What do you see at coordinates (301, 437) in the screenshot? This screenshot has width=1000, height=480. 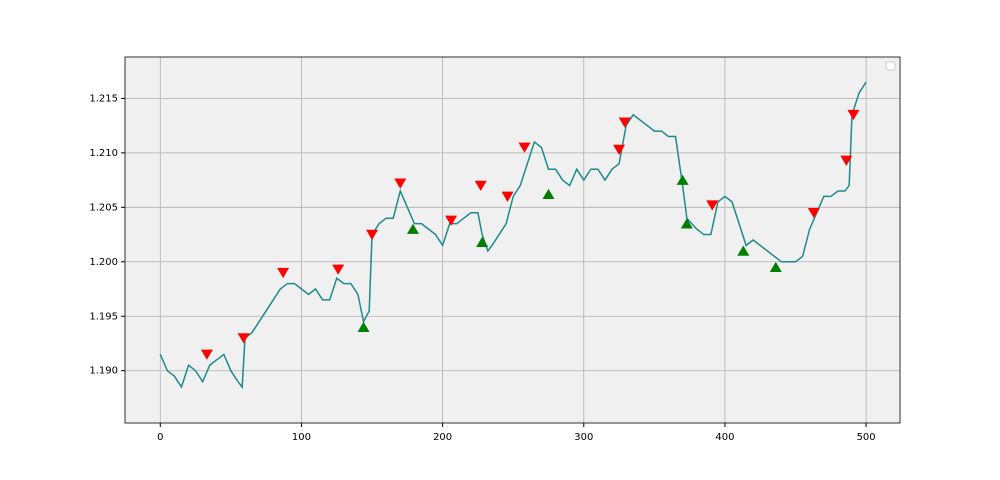 I see `x-tick-label: 100` at bounding box center [301, 437].